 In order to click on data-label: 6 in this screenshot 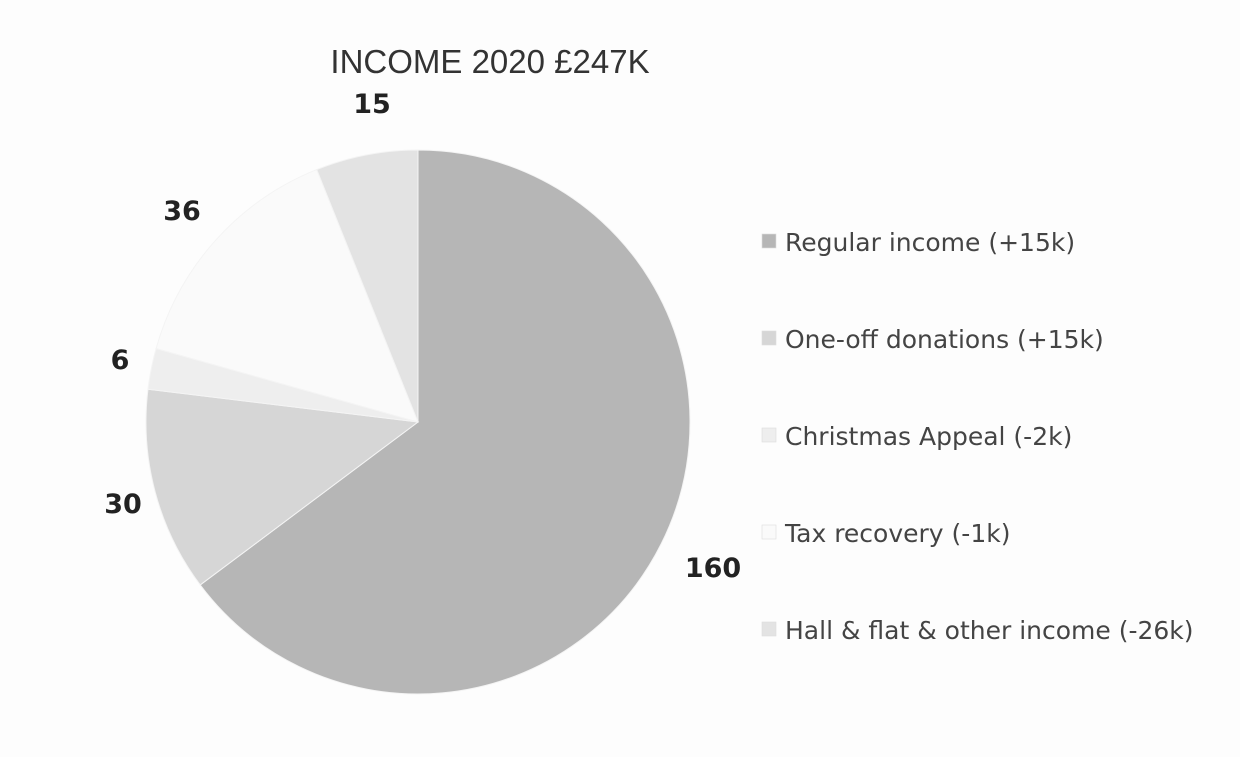, I will do `click(120, 360)`.